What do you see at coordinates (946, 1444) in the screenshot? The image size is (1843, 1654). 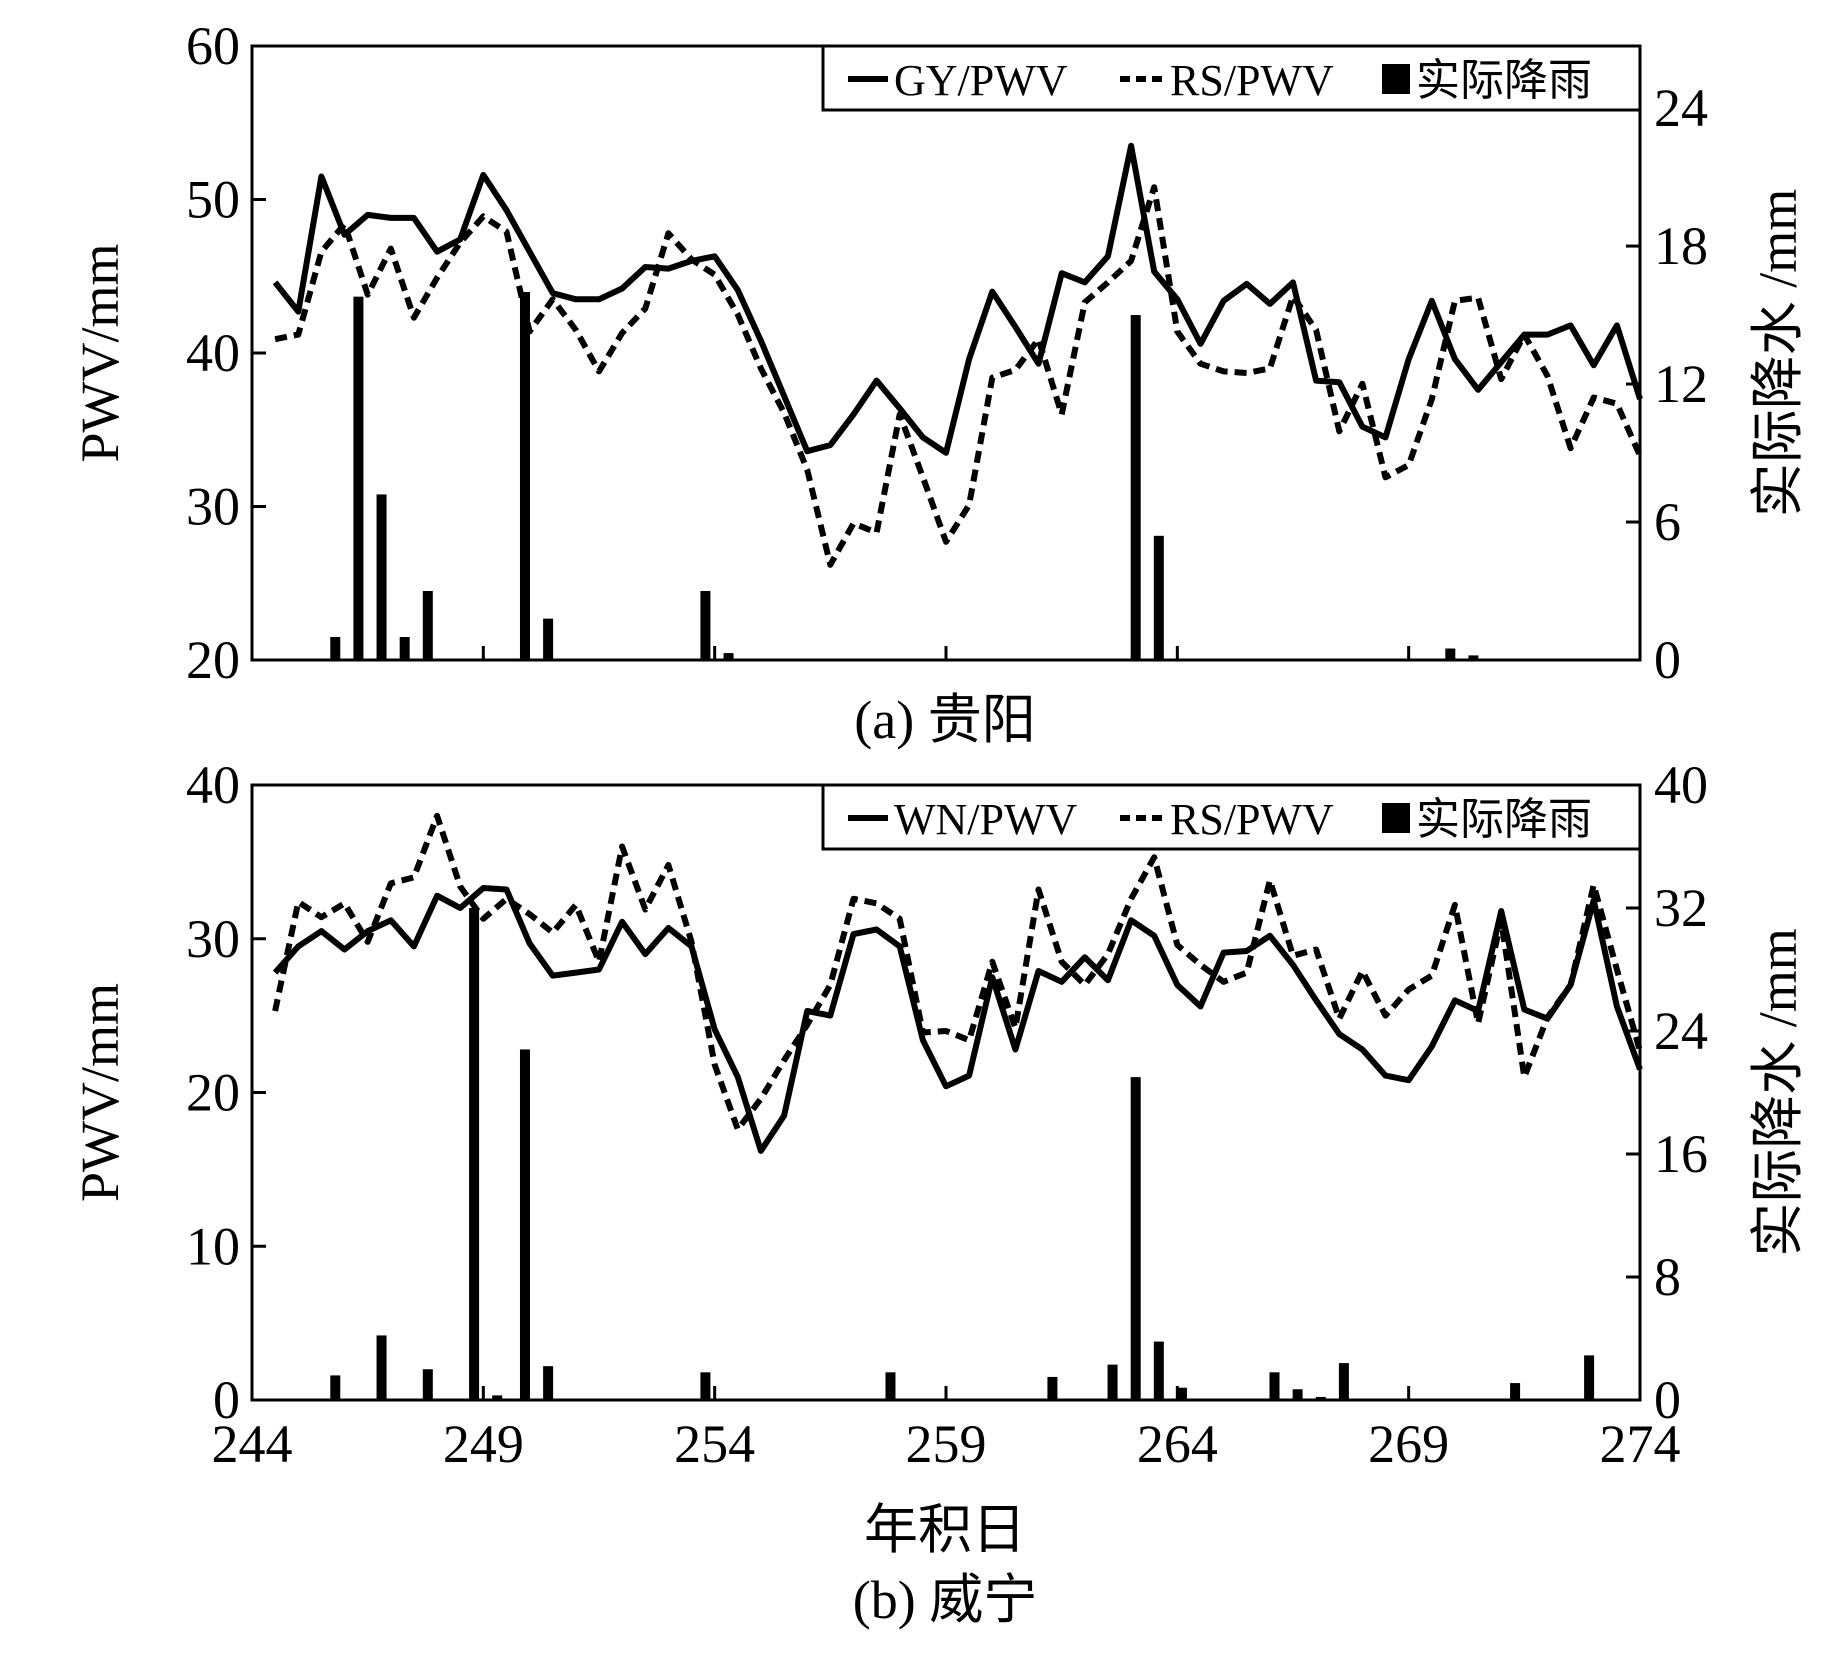 I see `x-tick-label: 259` at bounding box center [946, 1444].